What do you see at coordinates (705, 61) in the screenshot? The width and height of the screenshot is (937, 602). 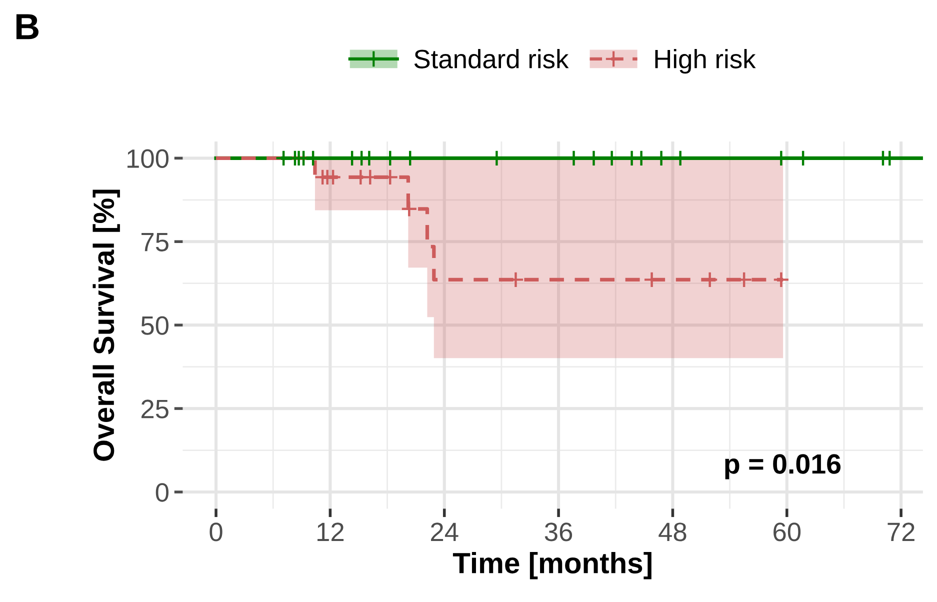 I see `legend-label: High risk` at bounding box center [705, 61].